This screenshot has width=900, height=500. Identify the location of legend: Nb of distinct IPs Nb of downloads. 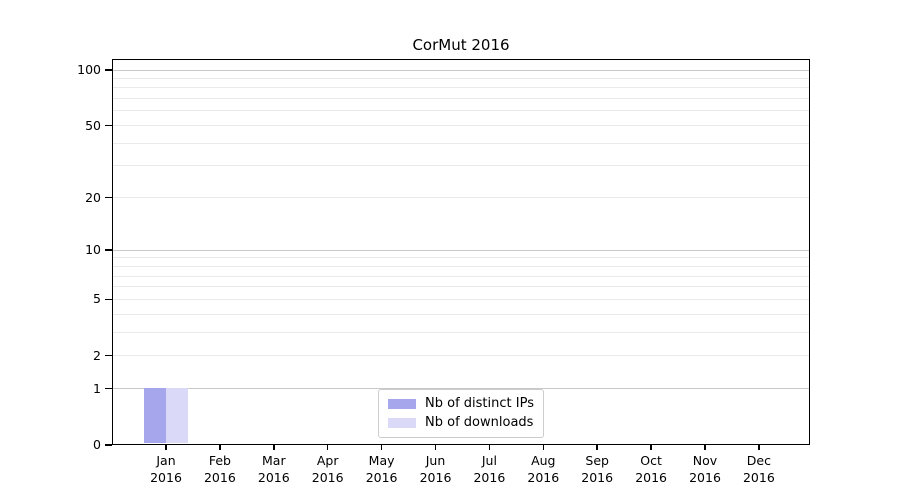
(461, 413).